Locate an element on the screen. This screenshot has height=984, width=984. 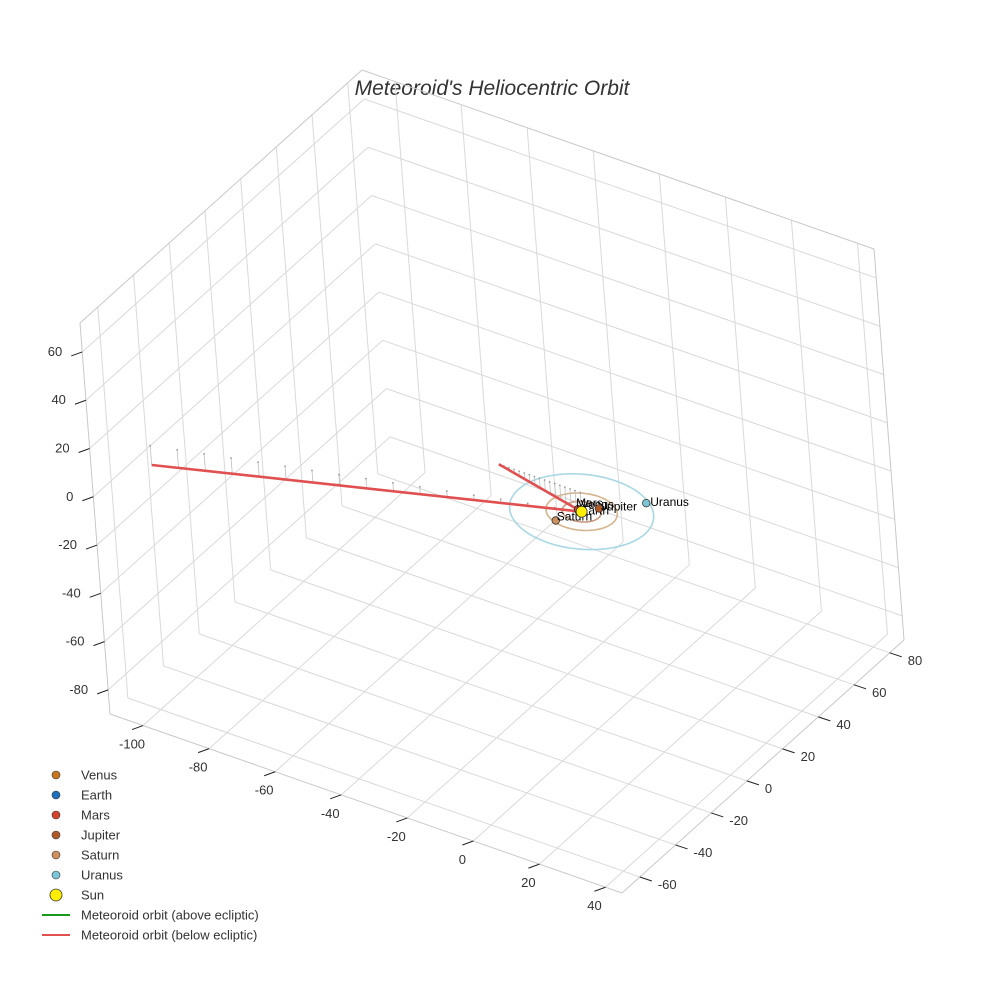
y-tick-1-label: -40 is located at coordinates (703, 852).